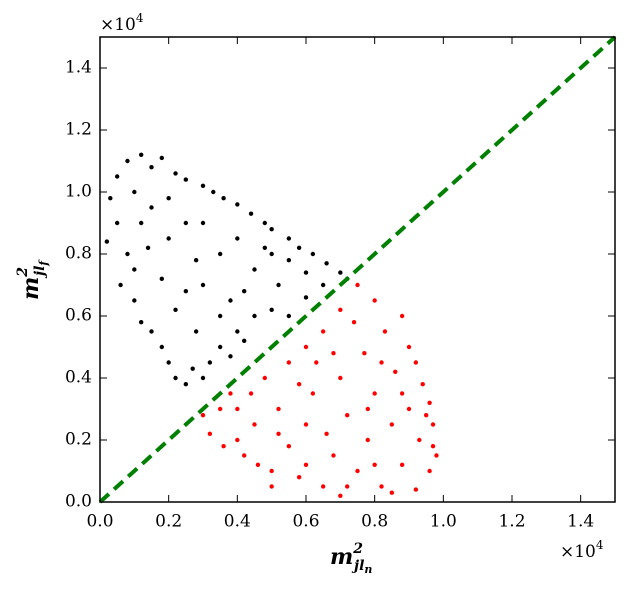 The height and width of the screenshot is (594, 632). What do you see at coordinates (140, 18) in the screenshot?
I see `y-offset-exp: 4` at bounding box center [140, 18].